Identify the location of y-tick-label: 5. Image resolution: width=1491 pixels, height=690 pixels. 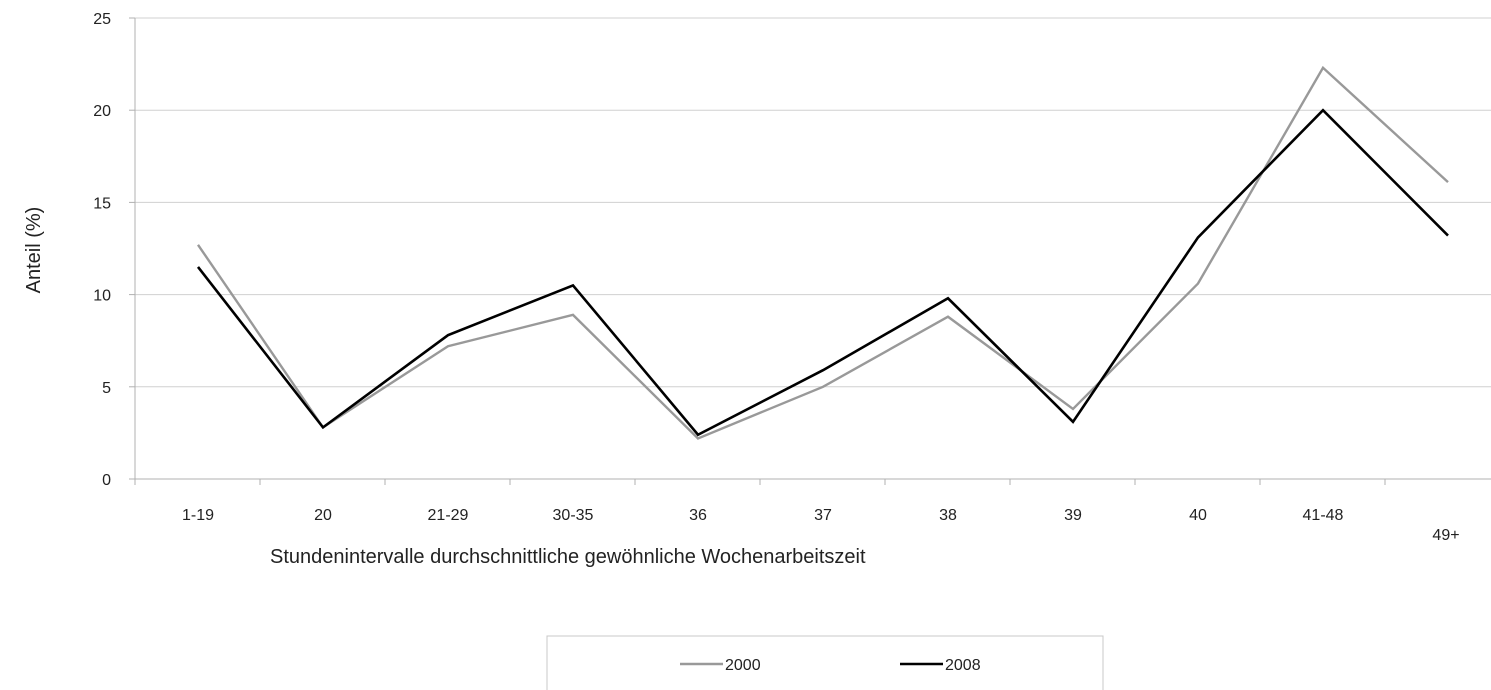
(106, 388).